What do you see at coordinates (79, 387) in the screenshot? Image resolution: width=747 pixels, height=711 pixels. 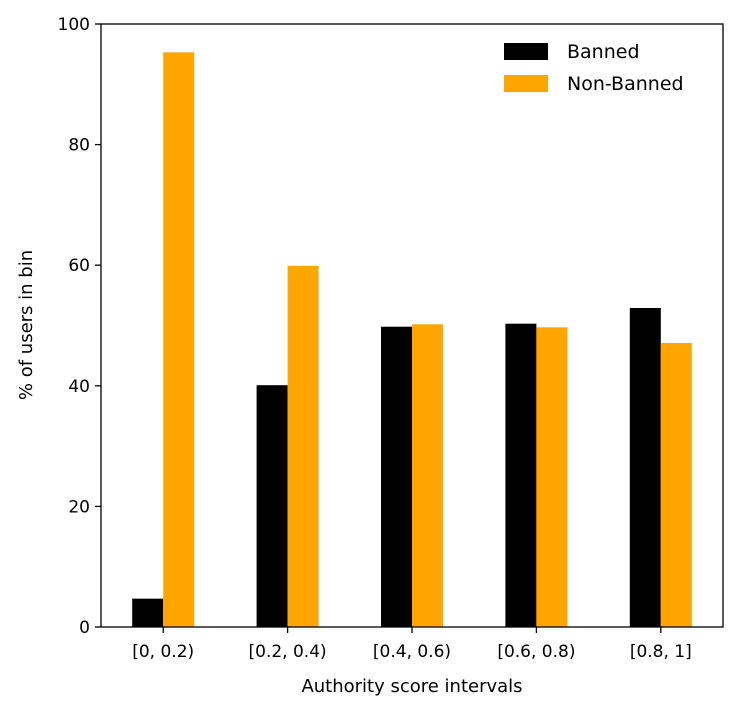 I see `y-tick-label: 40` at bounding box center [79, 387].